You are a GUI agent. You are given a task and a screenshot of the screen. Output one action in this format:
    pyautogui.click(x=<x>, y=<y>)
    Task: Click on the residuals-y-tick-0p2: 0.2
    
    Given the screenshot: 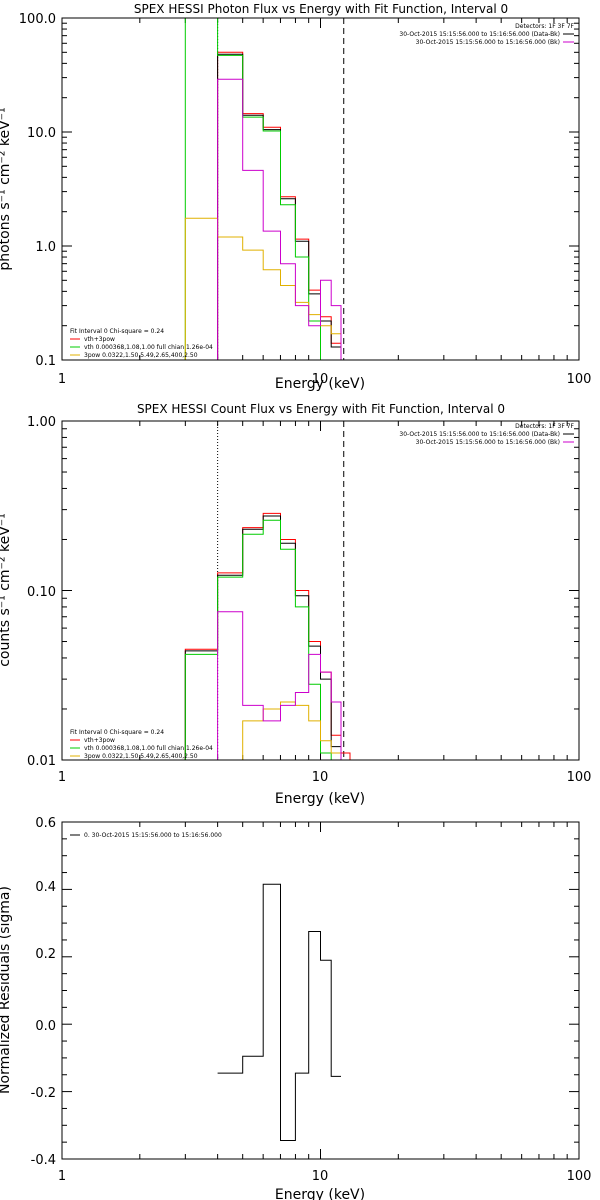 What is the action you would take?
    pyautogui.click(x=45, y=954)
    